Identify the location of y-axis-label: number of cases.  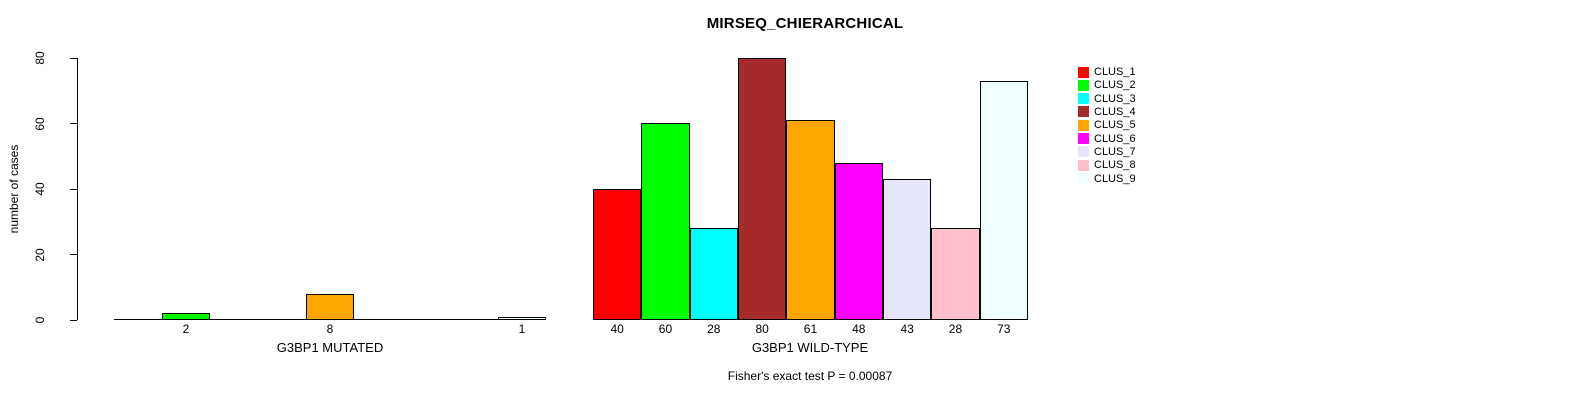
(14, 189).